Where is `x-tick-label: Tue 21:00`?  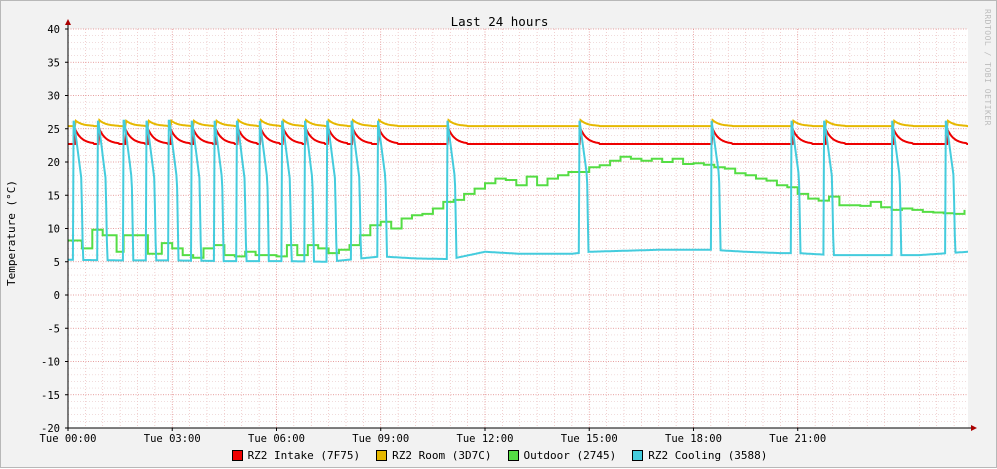 x-tick-label: Tue 21:00 is located at coordinates (797, 439).